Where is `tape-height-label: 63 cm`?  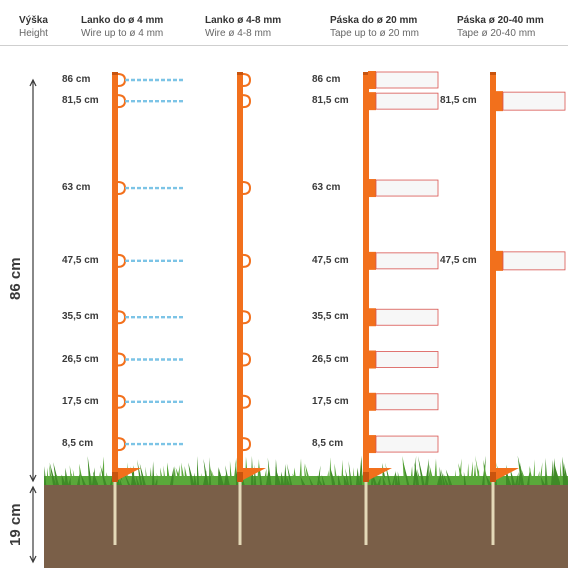 tape-height-label: 63 cm is located at coordinates (326, 188).